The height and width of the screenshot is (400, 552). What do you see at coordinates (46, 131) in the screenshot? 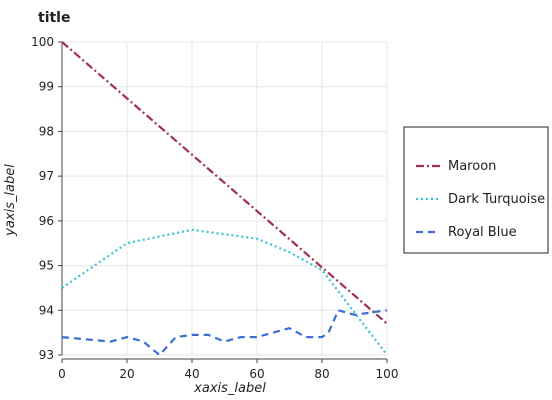
I see `y-tick-label: 98` at bounding box center [46, 131].